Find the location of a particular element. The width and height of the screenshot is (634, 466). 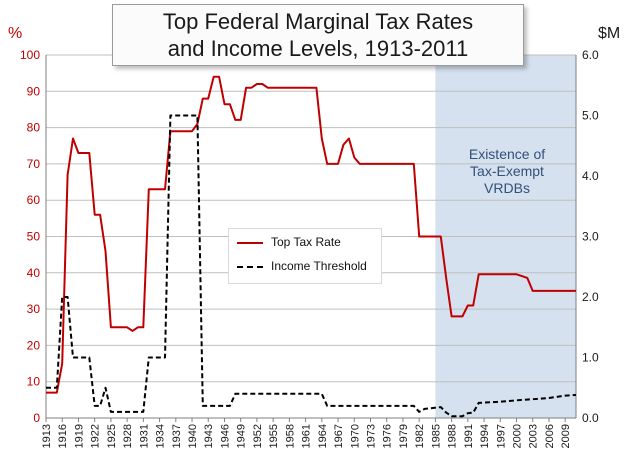

x-tick-label-1952: 1952 is located at coordinates (258, 436).